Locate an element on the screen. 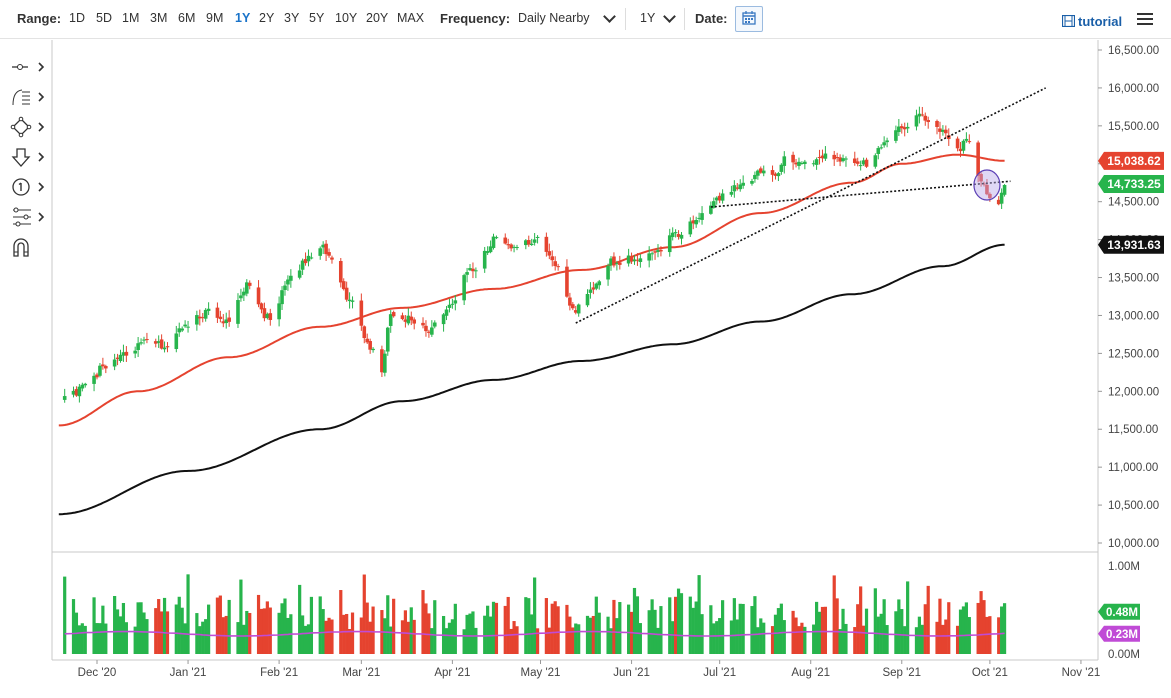 This screenshot has width=1171, height=698. period-select: 1Y is located at coordinates (648, 18).